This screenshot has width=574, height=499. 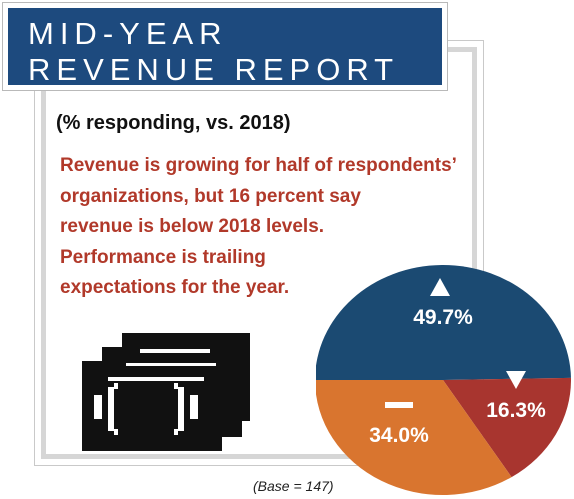 What do you see at coordinates (175, 287) in the screenshot?
I see `description-line-5: expectations for the year.` at bounding box center [175, 287].